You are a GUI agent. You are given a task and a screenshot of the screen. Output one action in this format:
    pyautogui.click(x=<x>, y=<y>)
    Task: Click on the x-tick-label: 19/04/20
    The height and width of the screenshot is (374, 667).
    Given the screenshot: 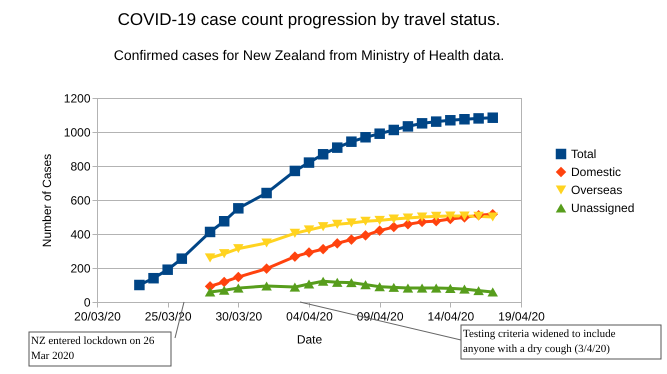 What is the action you would take?
    pyautogui.click(x=522, y=317)
    